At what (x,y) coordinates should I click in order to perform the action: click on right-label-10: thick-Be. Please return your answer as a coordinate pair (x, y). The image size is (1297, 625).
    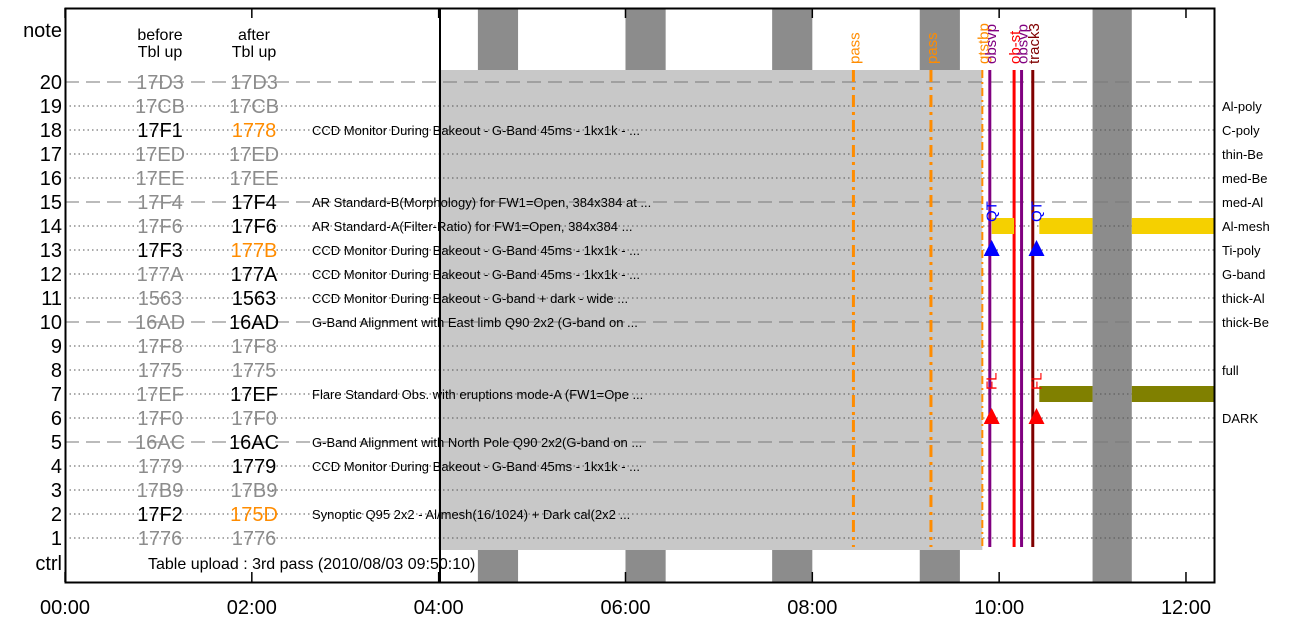
    Looking at the image, I should click on (1245, 322).